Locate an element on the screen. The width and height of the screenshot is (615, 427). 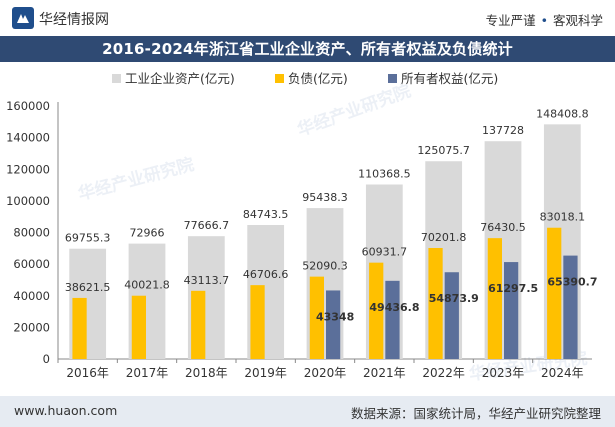
data-label-liabilities: 38621.5 is located at coordinates (88, 287).